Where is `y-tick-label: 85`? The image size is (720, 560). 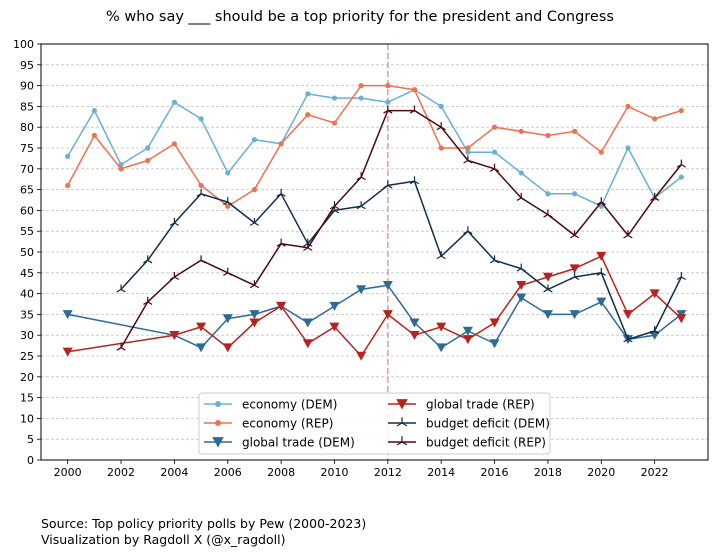 y-tick-label: 85 is located at coordinates (27, 106).